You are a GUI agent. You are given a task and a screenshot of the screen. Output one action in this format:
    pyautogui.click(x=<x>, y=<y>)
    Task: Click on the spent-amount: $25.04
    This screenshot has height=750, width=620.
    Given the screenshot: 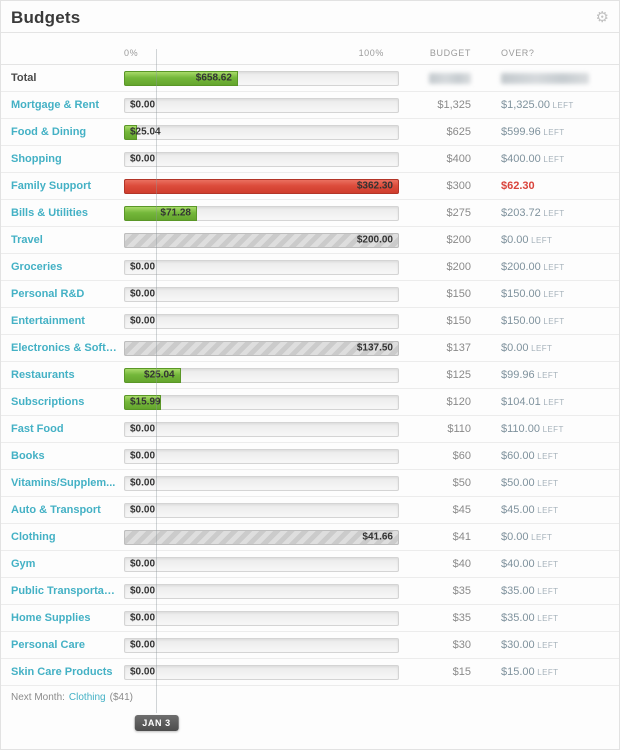 What is the action you would take?
    pyautogui.click(x=159, y=375)
    